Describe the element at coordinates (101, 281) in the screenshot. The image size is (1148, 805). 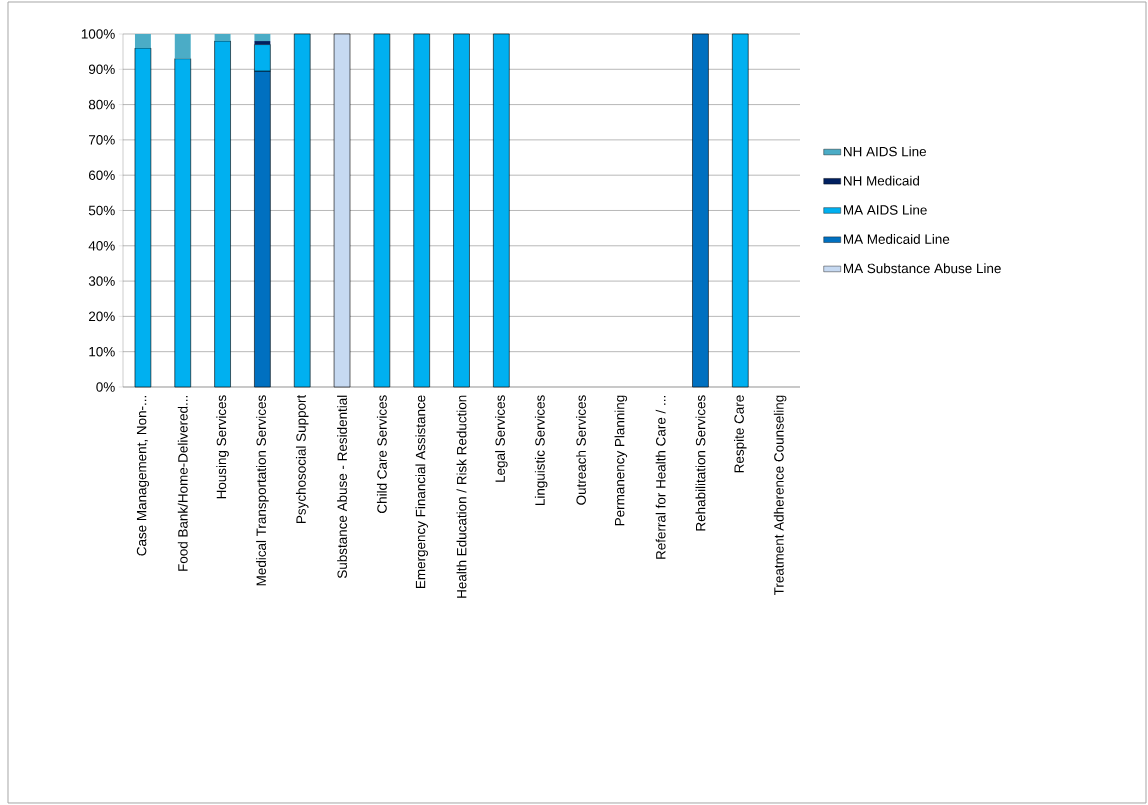
I see `y-tick-label: 30%` at that location.